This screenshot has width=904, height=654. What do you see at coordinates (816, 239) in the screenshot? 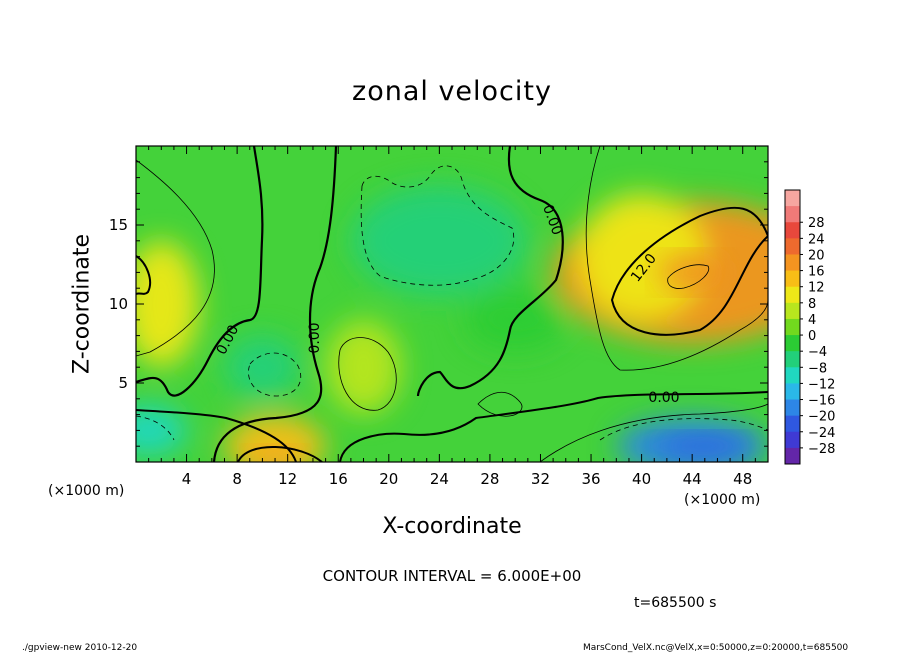
I see `colorbar-label: 24` at bounding box center [816, 239].